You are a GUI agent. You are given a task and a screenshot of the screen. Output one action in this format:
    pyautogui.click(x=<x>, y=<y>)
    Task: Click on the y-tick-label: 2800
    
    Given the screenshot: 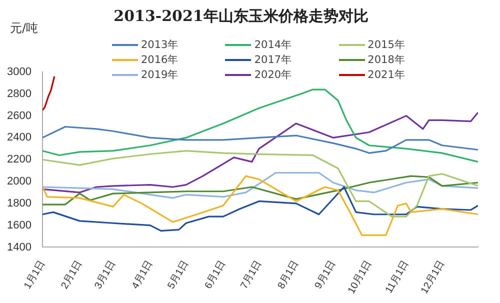 What is the action you would take?
    pyautogui.click(x=19, y=94)
    